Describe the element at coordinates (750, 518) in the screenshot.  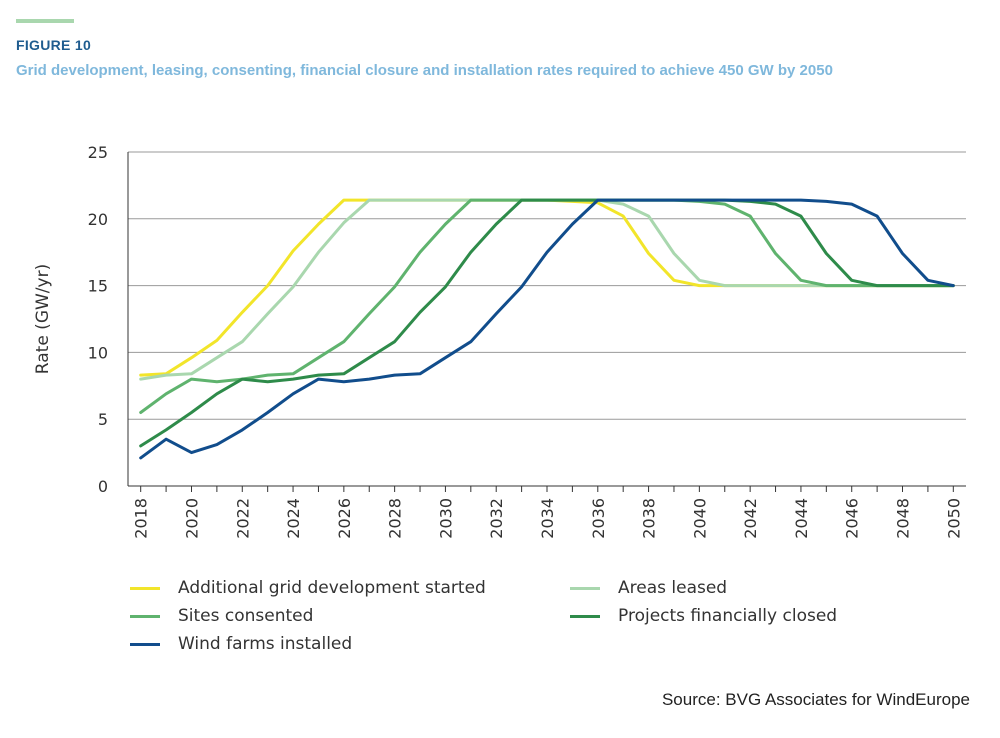
I see `x-tick-label: 2042` at that location.